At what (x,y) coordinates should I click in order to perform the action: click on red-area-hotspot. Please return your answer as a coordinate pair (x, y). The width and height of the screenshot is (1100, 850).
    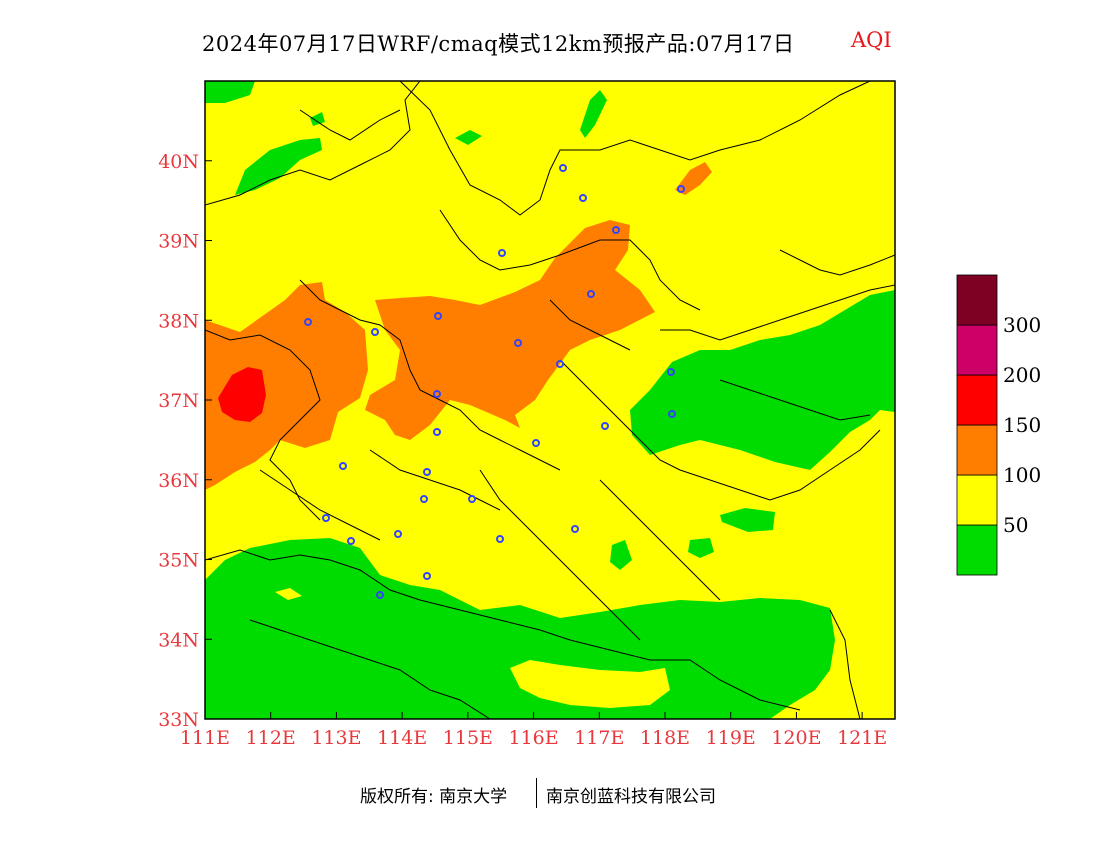
    Looking at the image, I should click on (242, 394).